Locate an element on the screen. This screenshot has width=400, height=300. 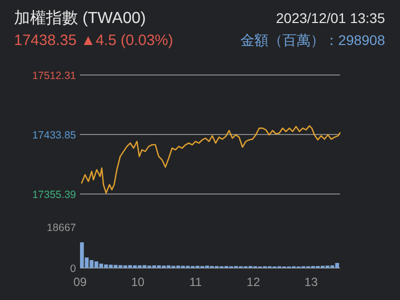
y-tick-label: 17512.31 is located at coordinates (54, 76).